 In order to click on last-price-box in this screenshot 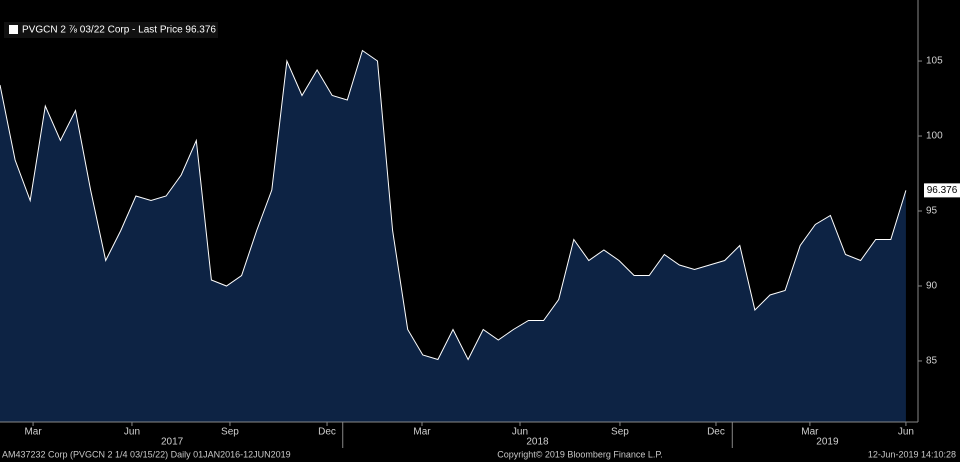, I will do `click(942, 190)`.